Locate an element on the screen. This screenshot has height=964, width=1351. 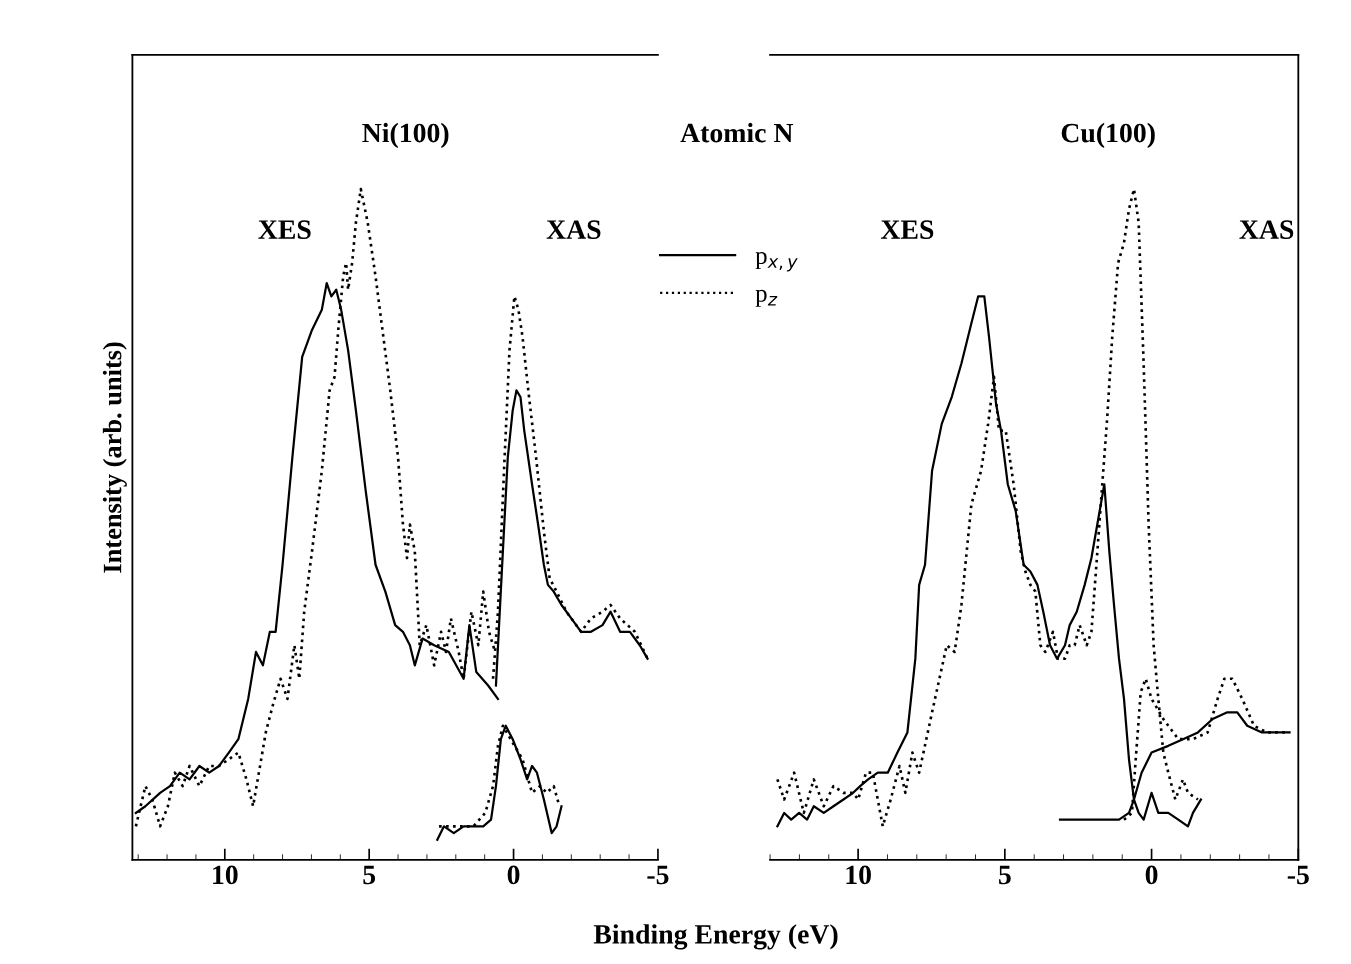
text: Ni(100) is located at coordinates (405, 135).